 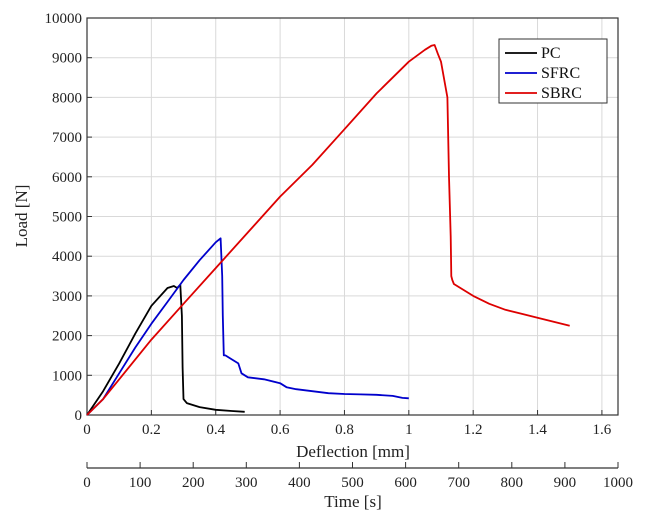 What do you see at coordinates (67, 337) in the screenshot?
I see `y-tick-label: 2000` at bounding box center [67, 337].